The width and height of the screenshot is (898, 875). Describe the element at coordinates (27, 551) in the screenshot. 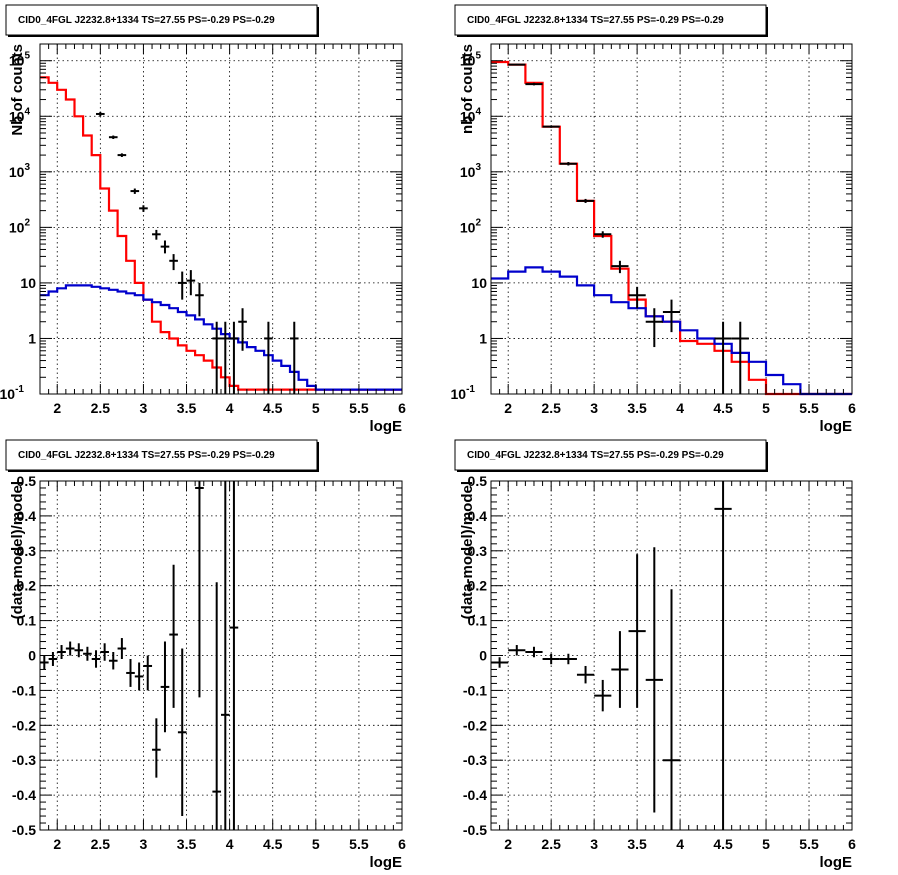

I see `y-tick-label: 0.3` at that location.